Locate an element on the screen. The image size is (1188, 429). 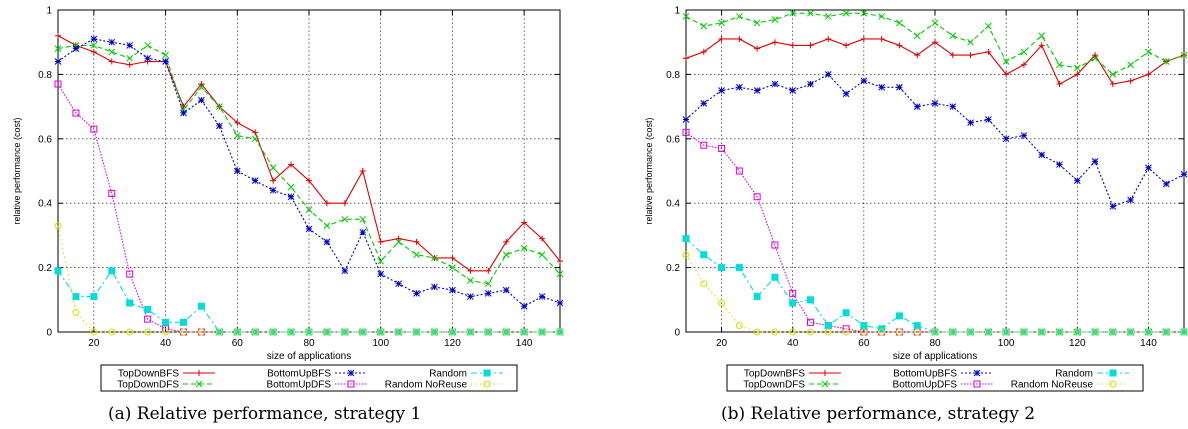
legend-entry-BottomUpBFS: BottomUpBFS is located at coordinates (317, 374).